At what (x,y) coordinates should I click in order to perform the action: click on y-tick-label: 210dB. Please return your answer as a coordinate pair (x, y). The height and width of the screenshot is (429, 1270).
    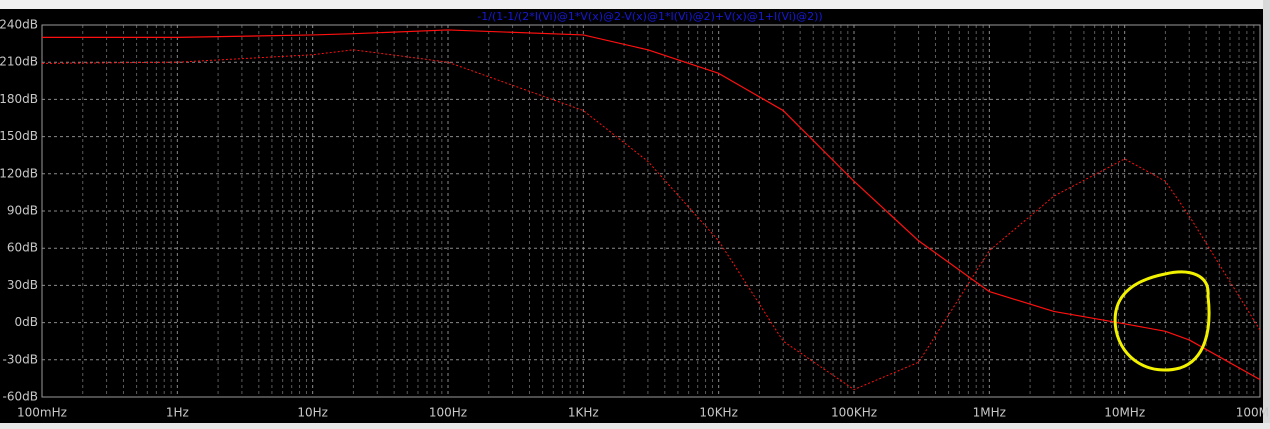
    Looking at the image, I should click on (19, 62).